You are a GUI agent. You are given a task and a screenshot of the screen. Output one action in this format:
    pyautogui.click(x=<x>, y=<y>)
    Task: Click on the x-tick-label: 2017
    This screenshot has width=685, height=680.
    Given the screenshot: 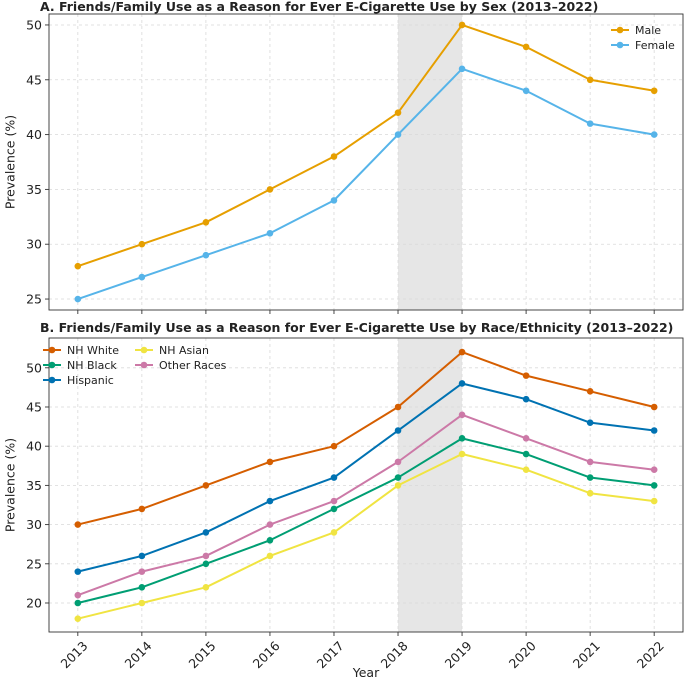 What is the action you would take?
    pyautogui.click(x=330, y=654)
    